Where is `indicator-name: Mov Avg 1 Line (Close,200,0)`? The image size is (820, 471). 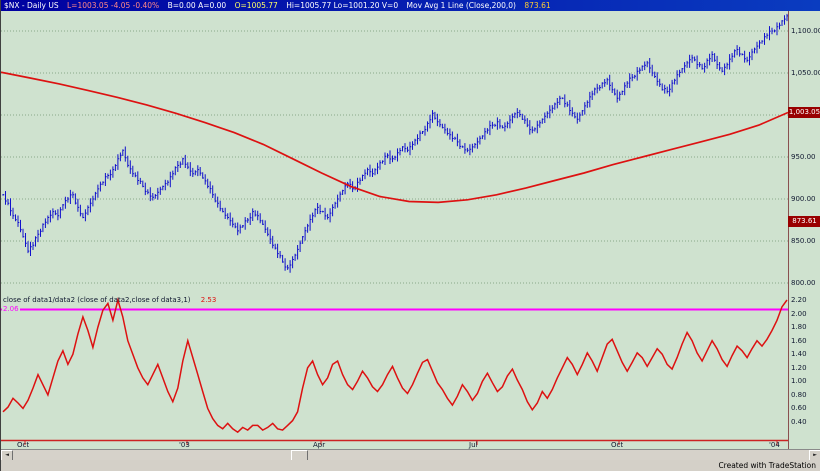
indicator-name: Mov Avg 1 Line (Close,200,0) is located at coordinates (461, 5).